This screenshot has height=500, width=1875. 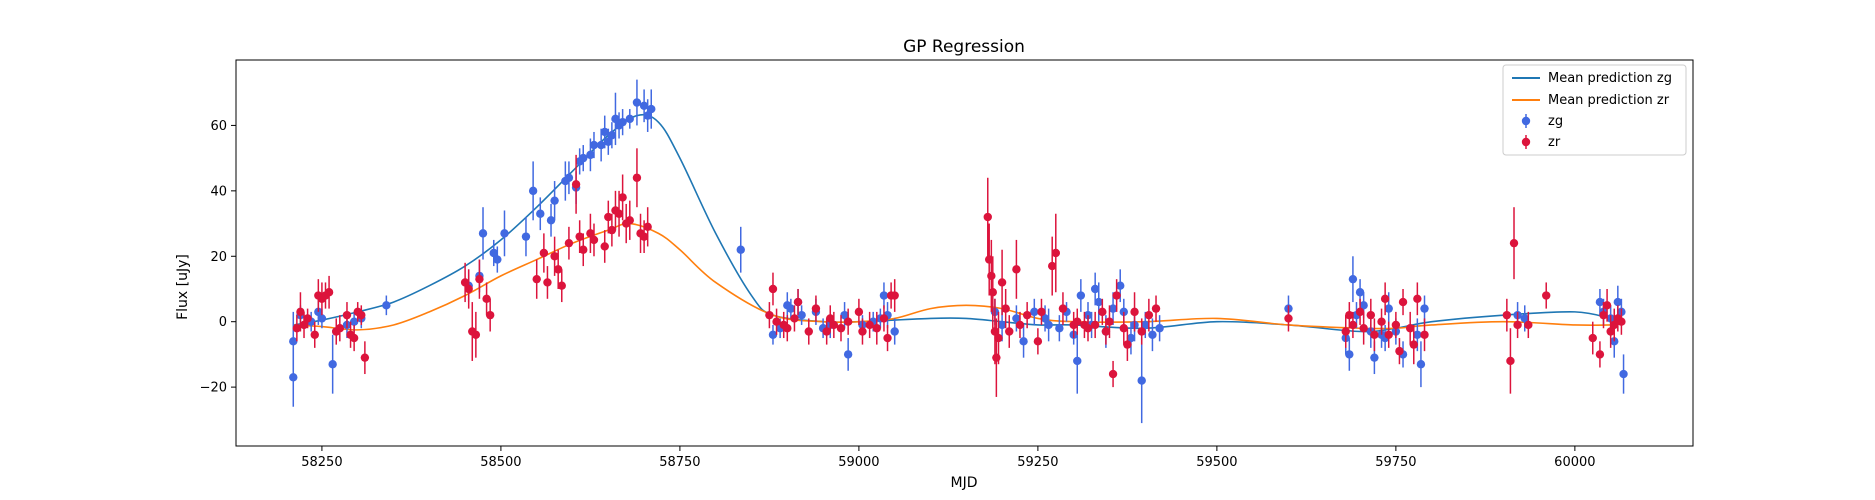 I want to click on x-tick-label: 58500, so click(x=500, y=462).